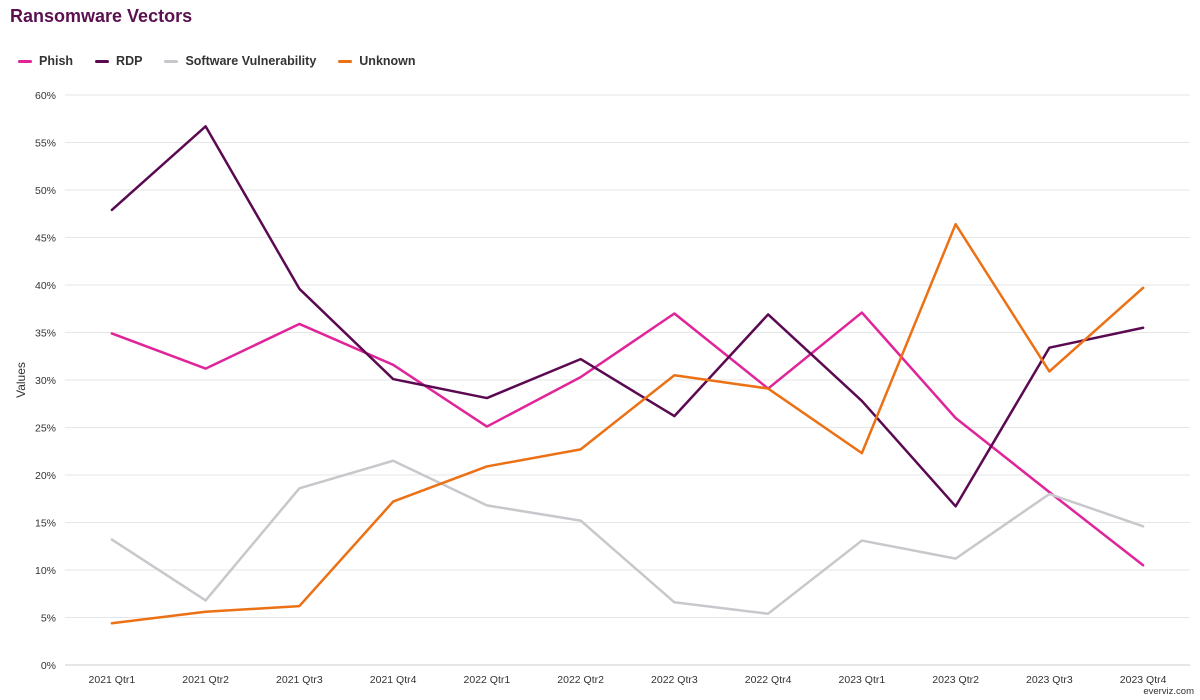 The width and height of the screenshot is (1200, 700). Describe the element at coordinates (45, 191) in the screenshot. I see `y-tick-label: 50%` at that location.